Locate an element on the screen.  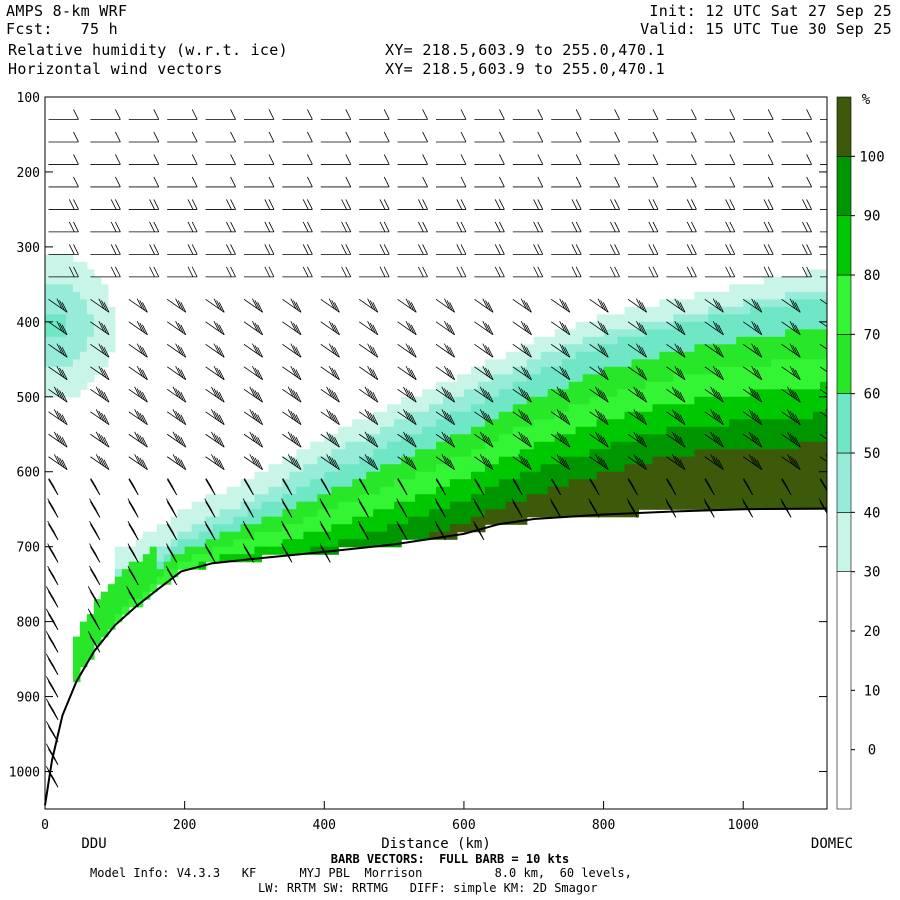
colorbar-swatch is located at coordinates (844, 690).